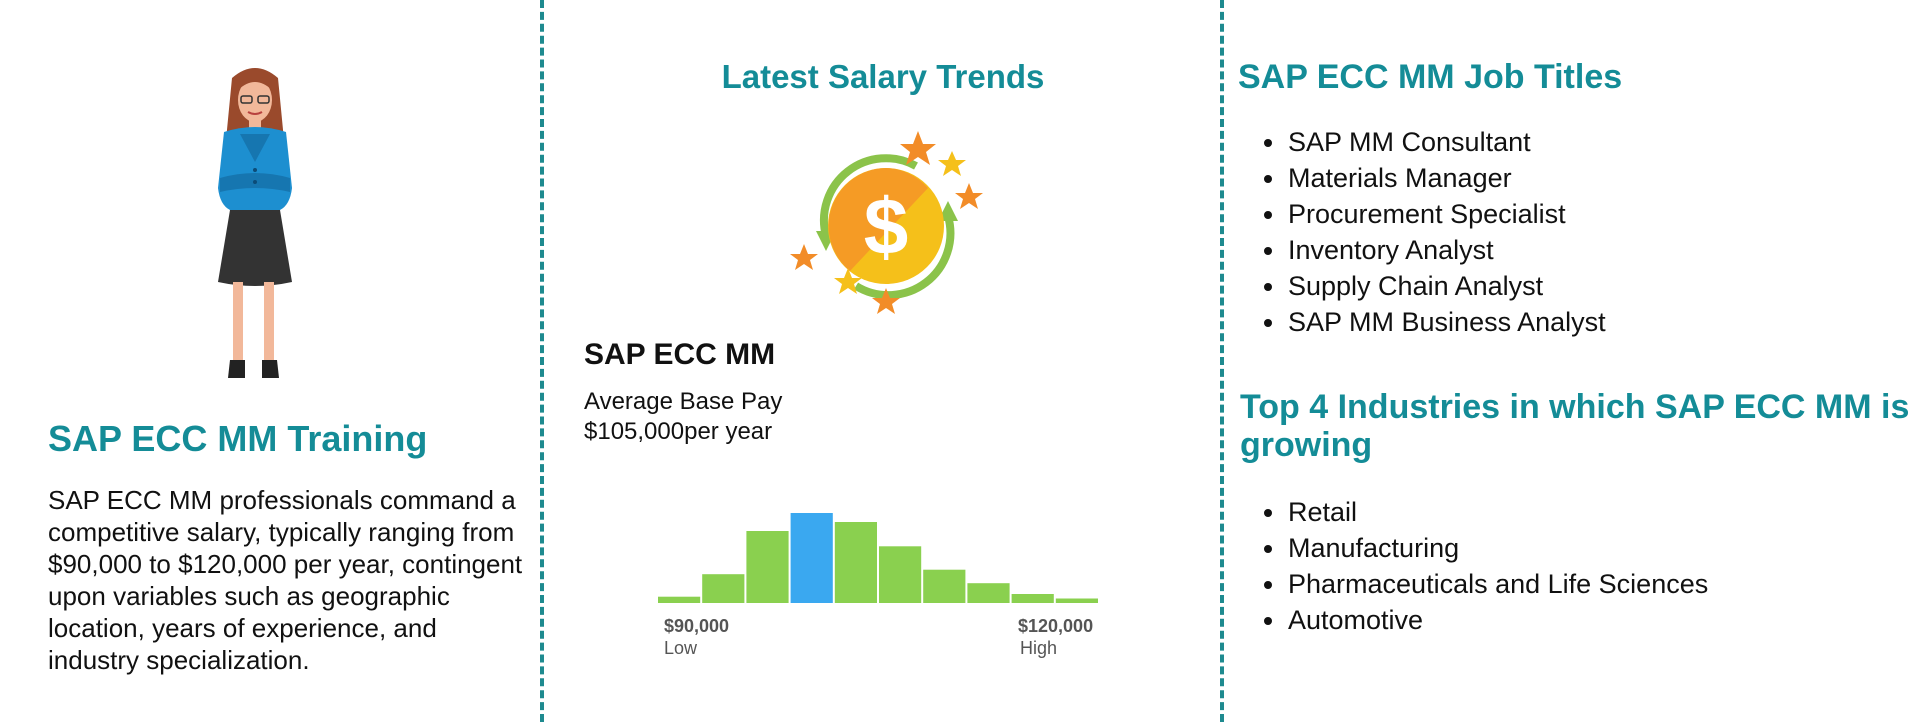 This screenshot has height=722, width=1929. I want to click on divider-right, so click(1222, 361).